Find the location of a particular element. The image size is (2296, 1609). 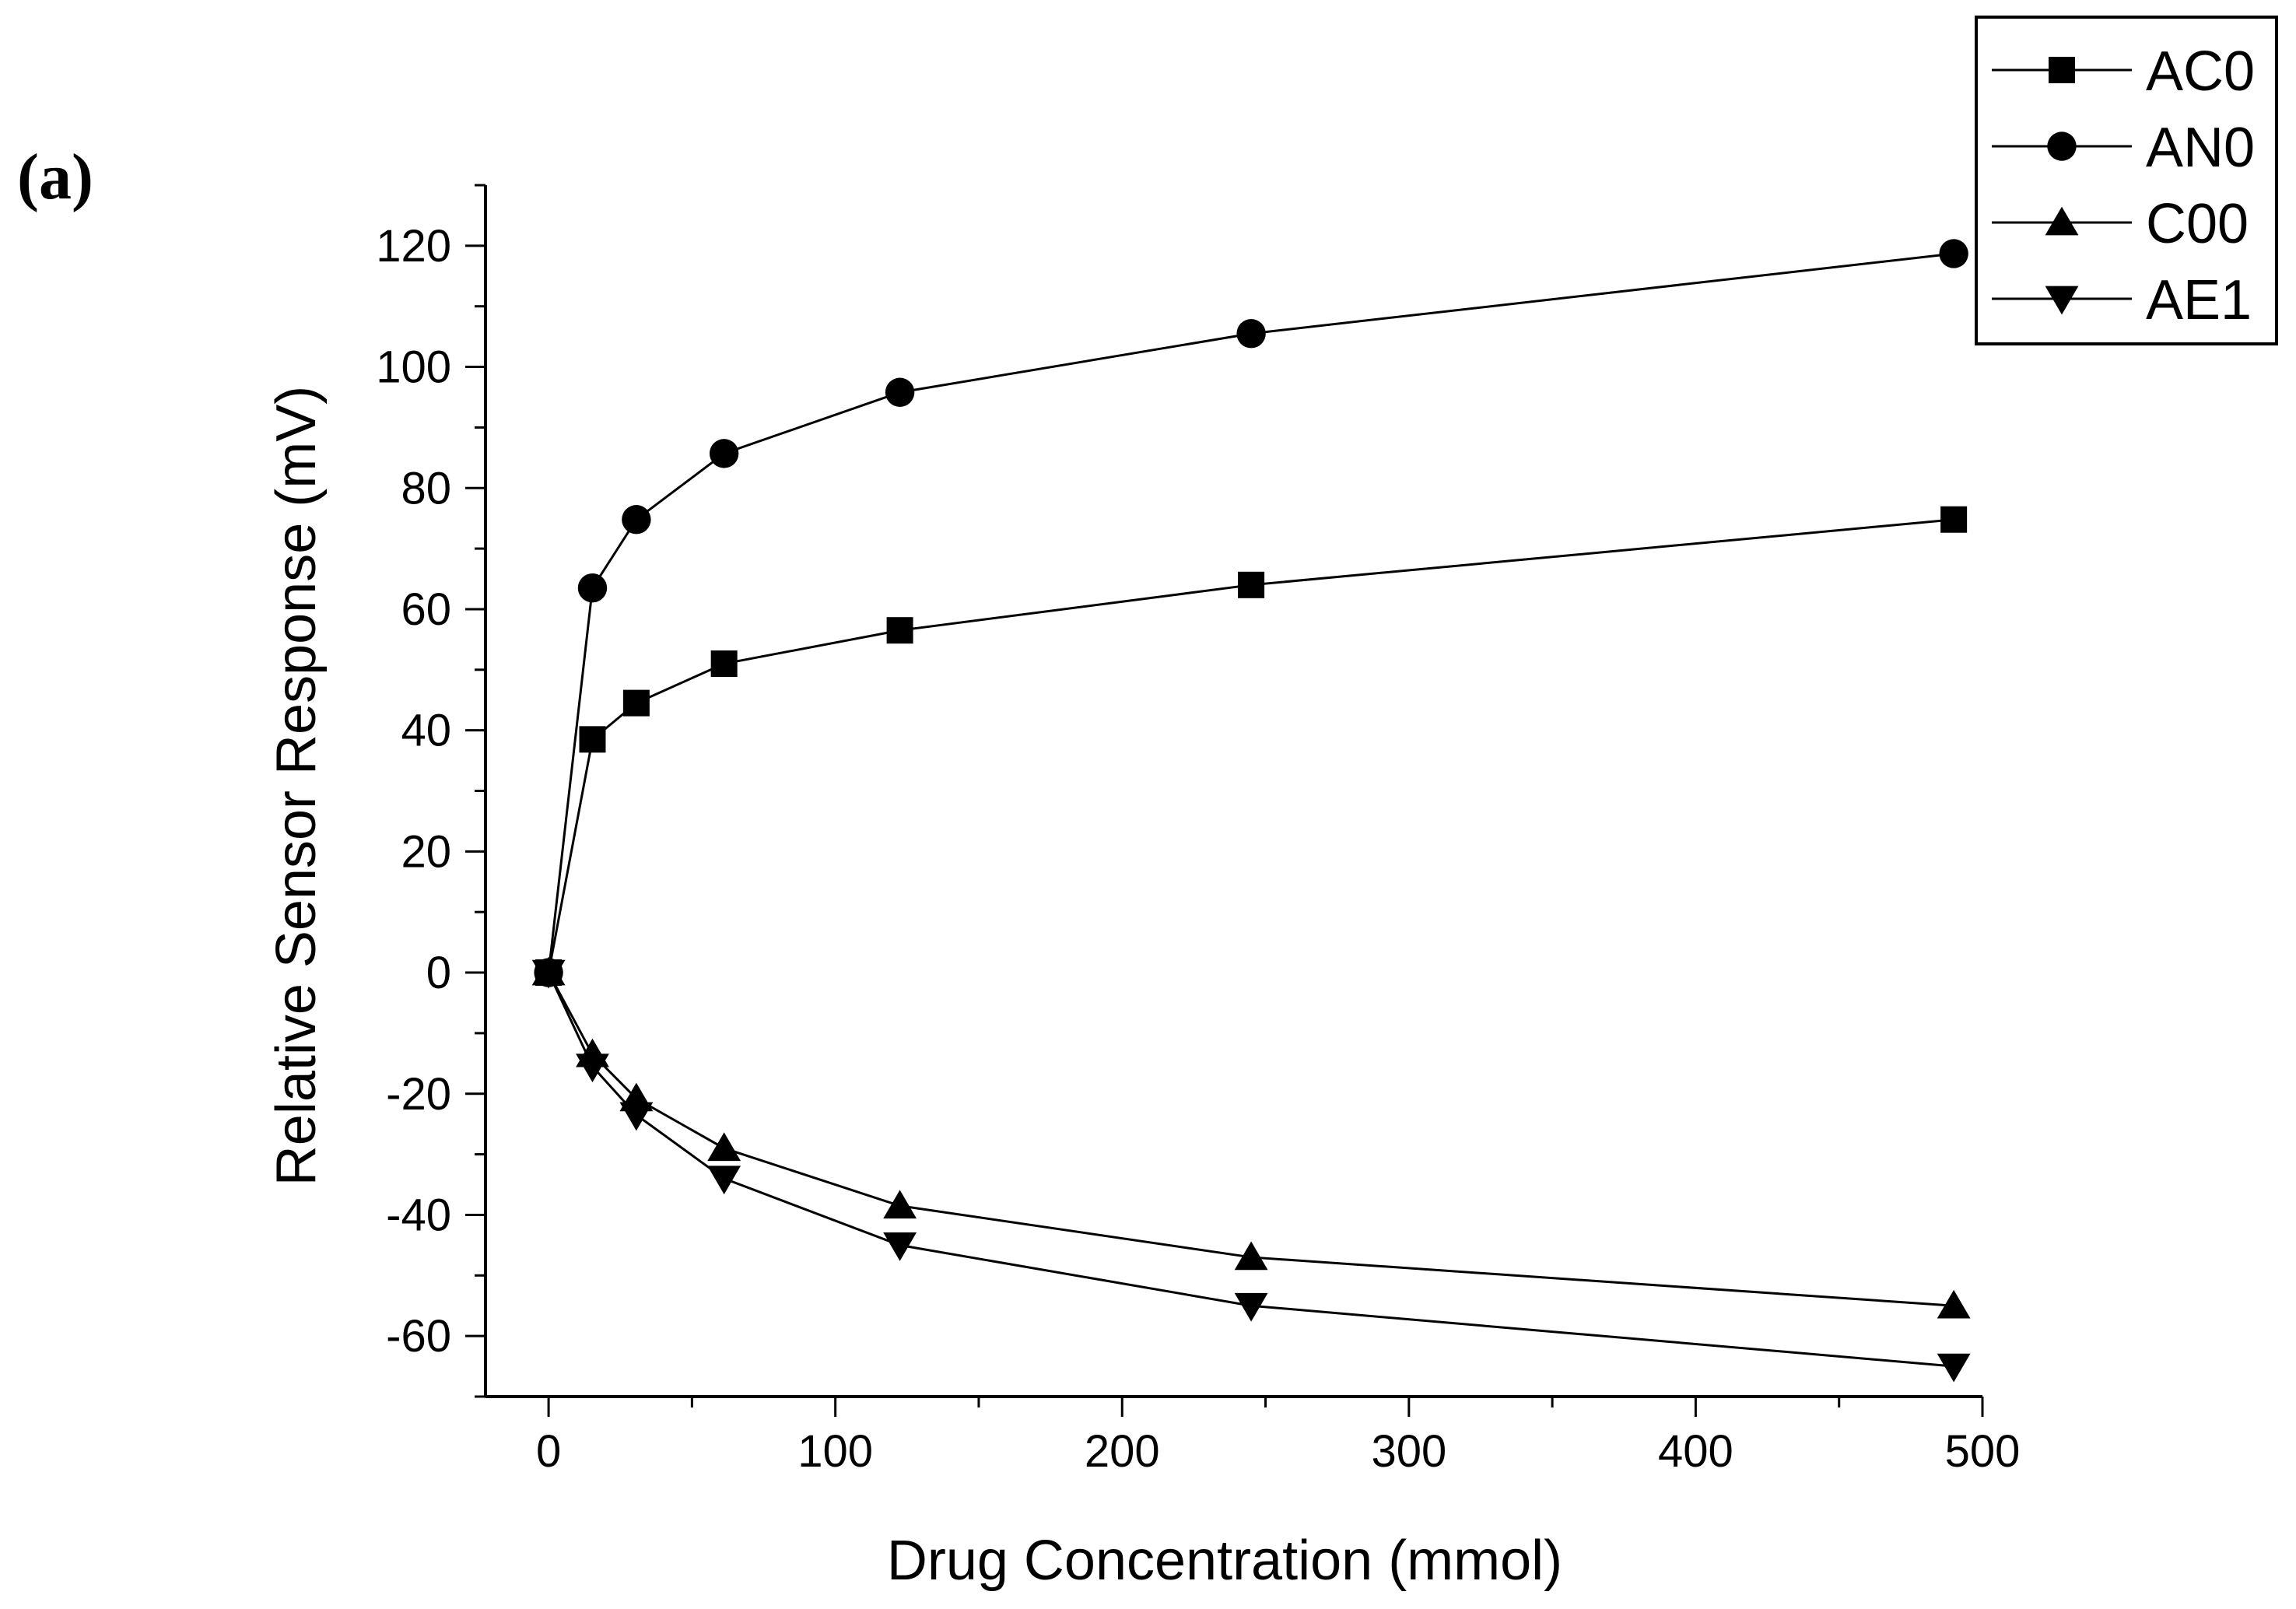

y-tick-label-120: 120 is located at coordinates (413, 246).